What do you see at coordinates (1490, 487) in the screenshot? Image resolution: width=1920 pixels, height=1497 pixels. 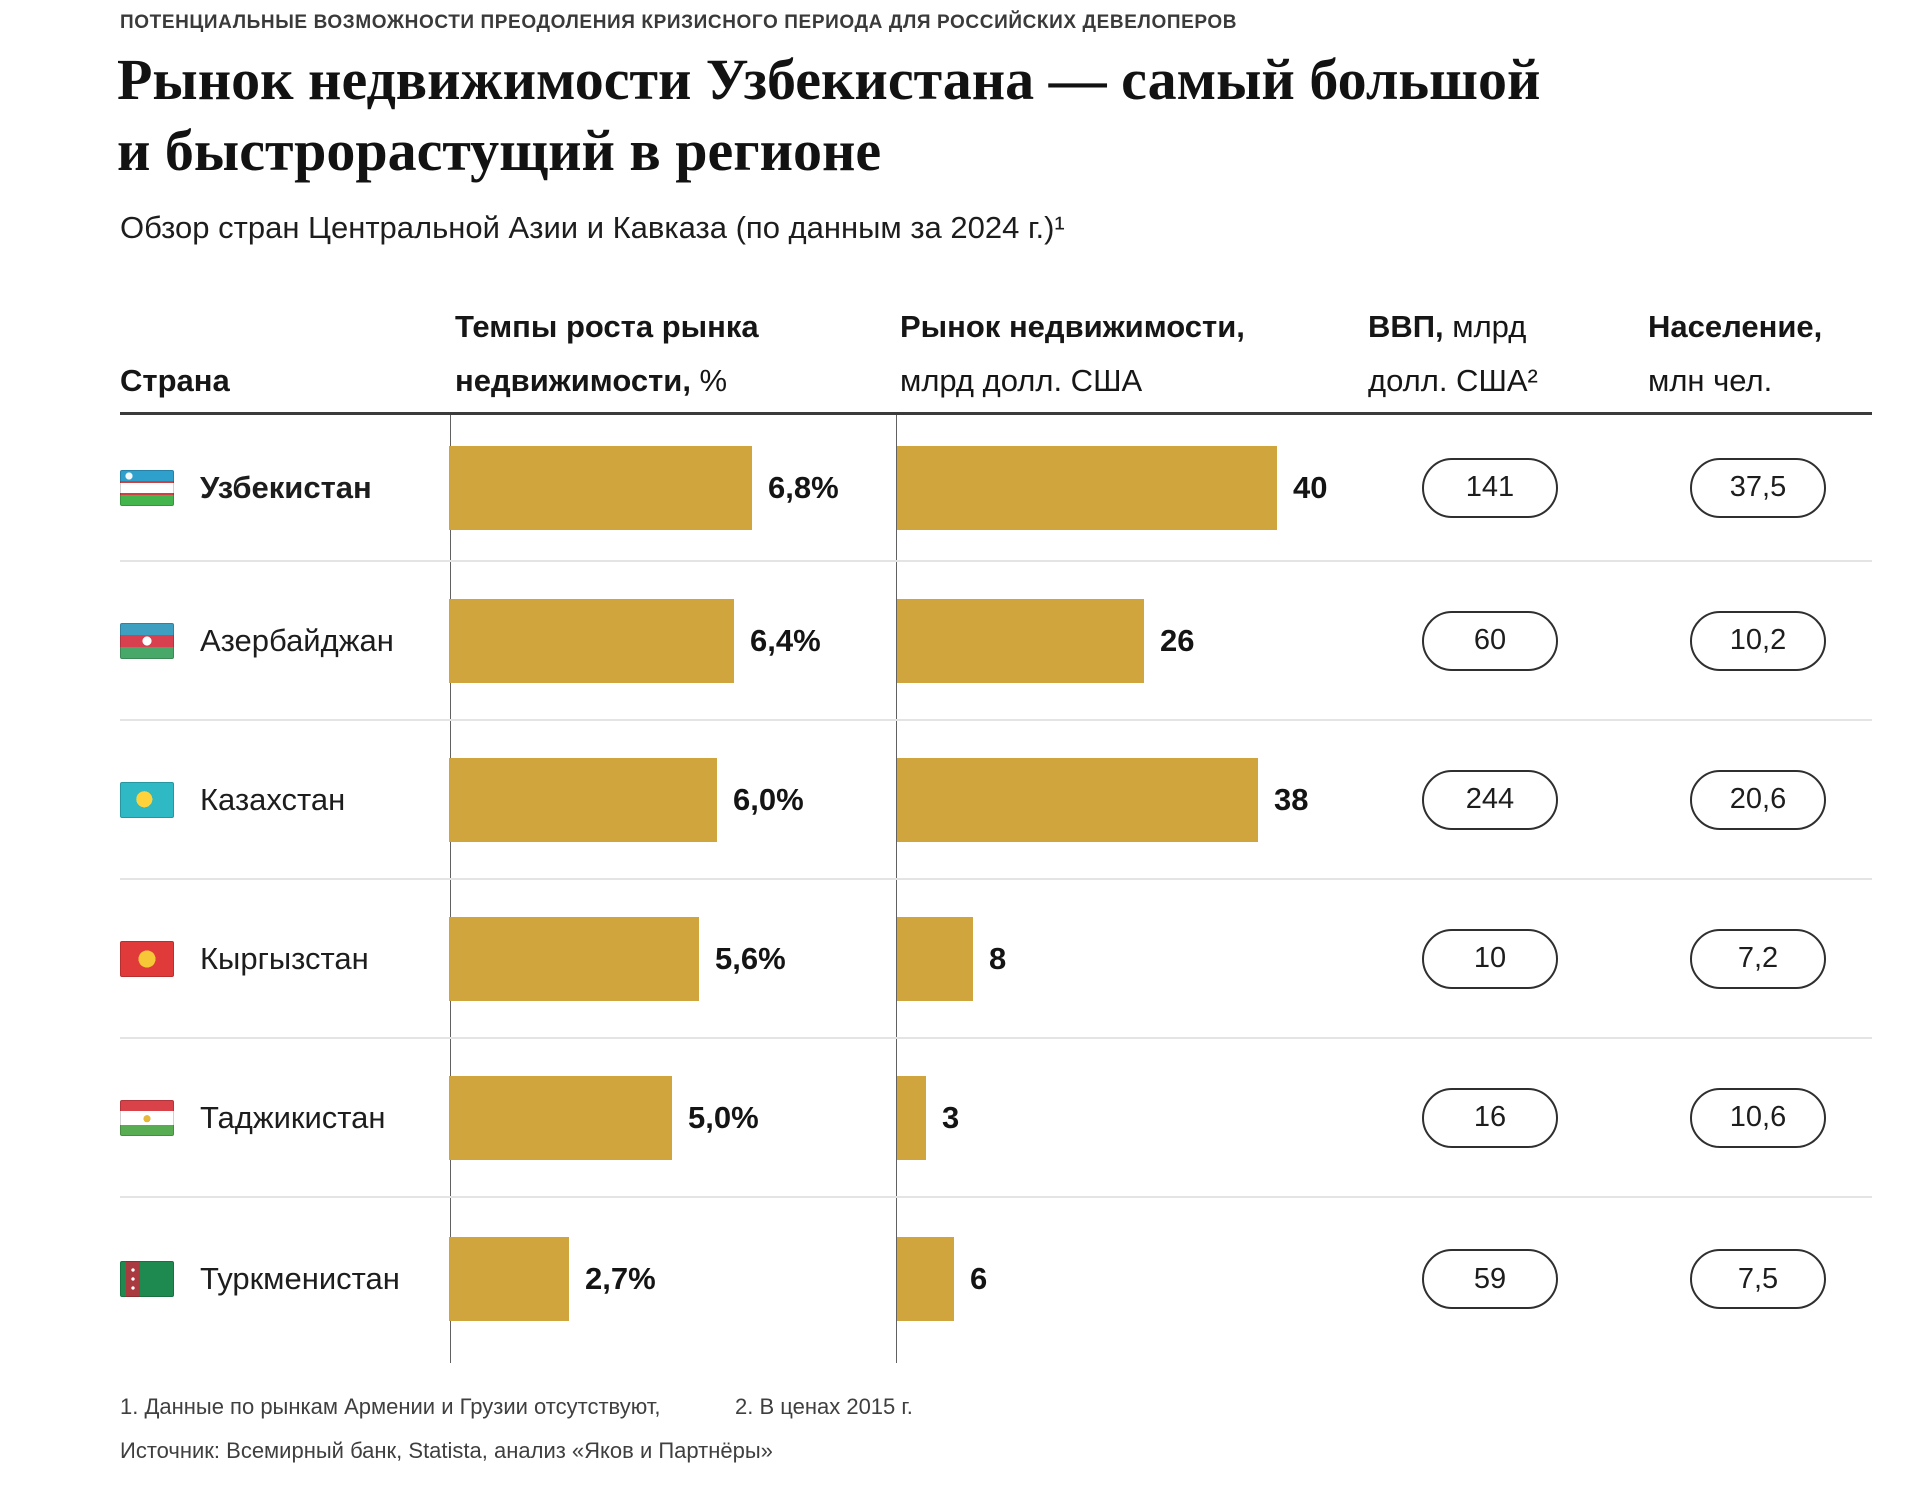 I see `gdp-badge: 141` at bounding box center [1490, 487].